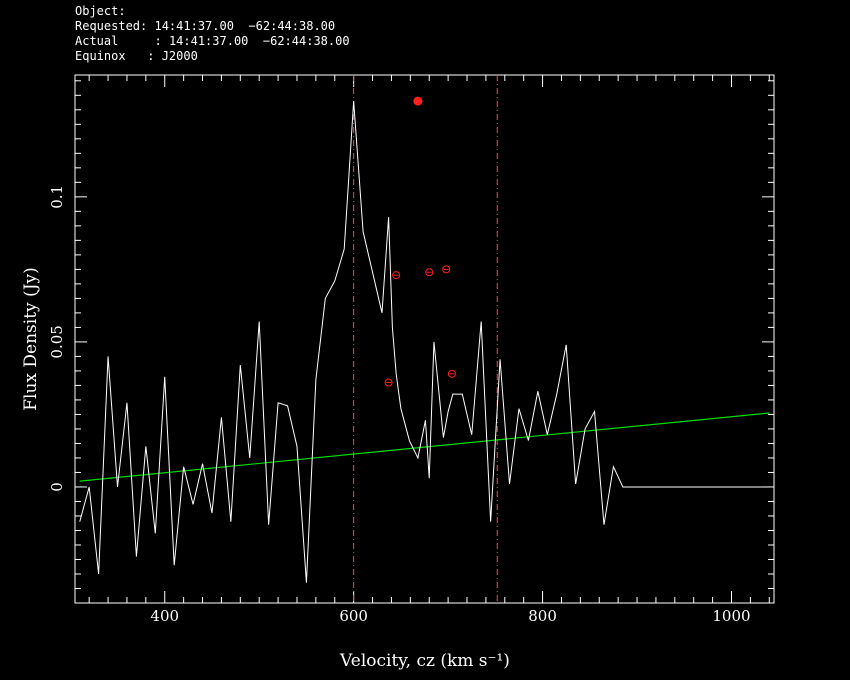 This screenshot has height=680, width=850. What do you see at coordinates (31, 339) in the screenshot?
I see `y-axis-label: Flux Density (Jy)` at bounding box center [31, 339].